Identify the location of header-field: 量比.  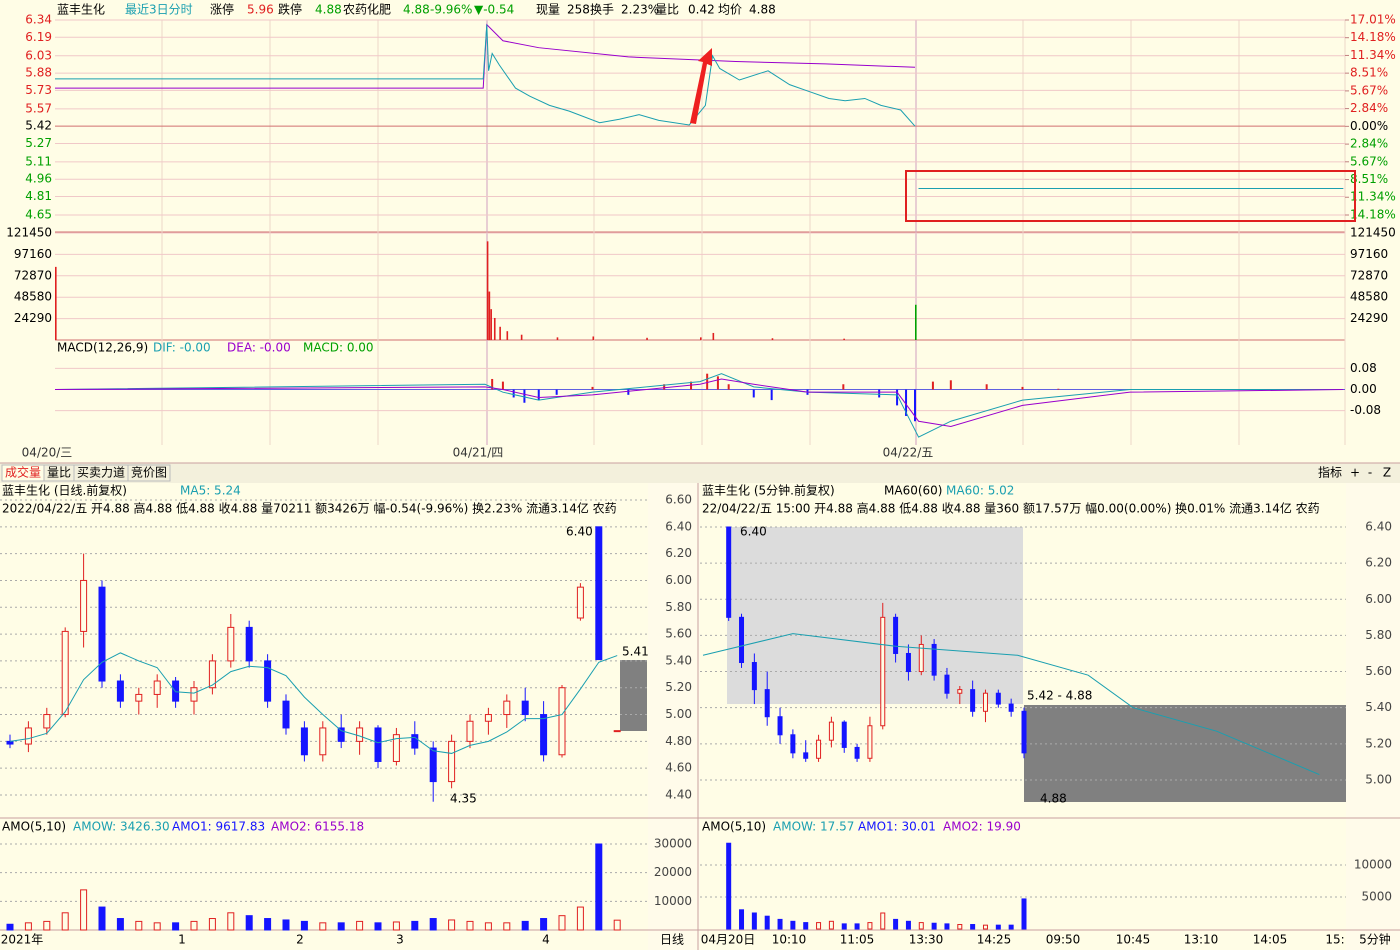
(667, 10).